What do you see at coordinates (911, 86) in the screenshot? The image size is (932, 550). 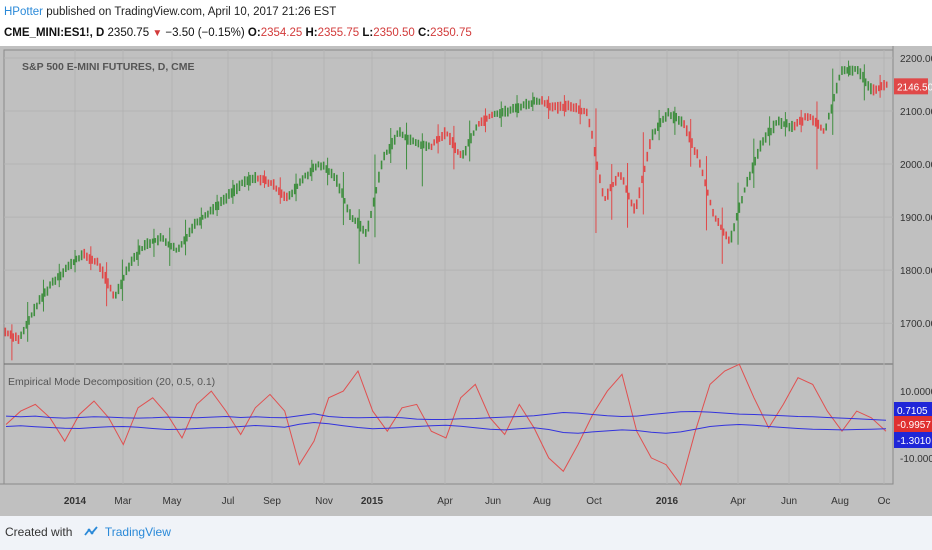 I see `last-price-badge` at bounding box center [911, 86].